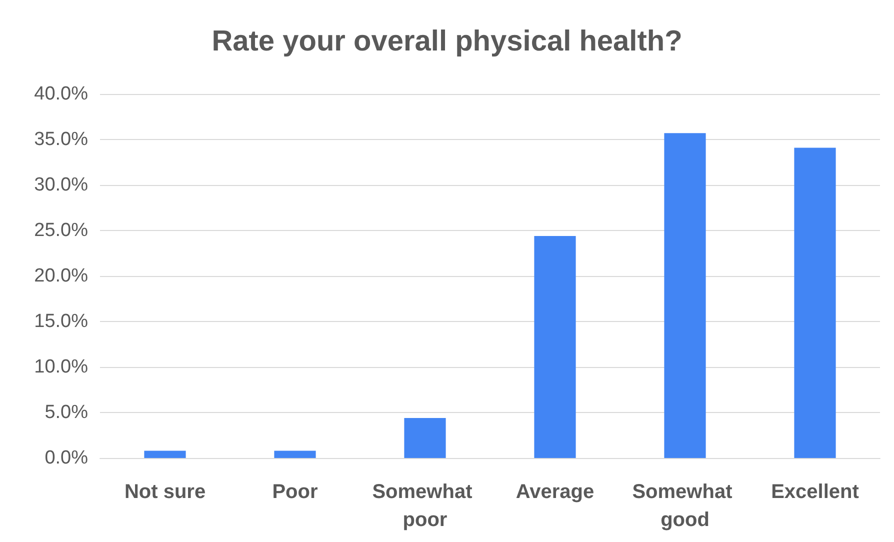  What do you see at coordinates (61, 276) in the screenshot?
I see `y-tick-label: 20.0%` at bounding box center [61, 276].